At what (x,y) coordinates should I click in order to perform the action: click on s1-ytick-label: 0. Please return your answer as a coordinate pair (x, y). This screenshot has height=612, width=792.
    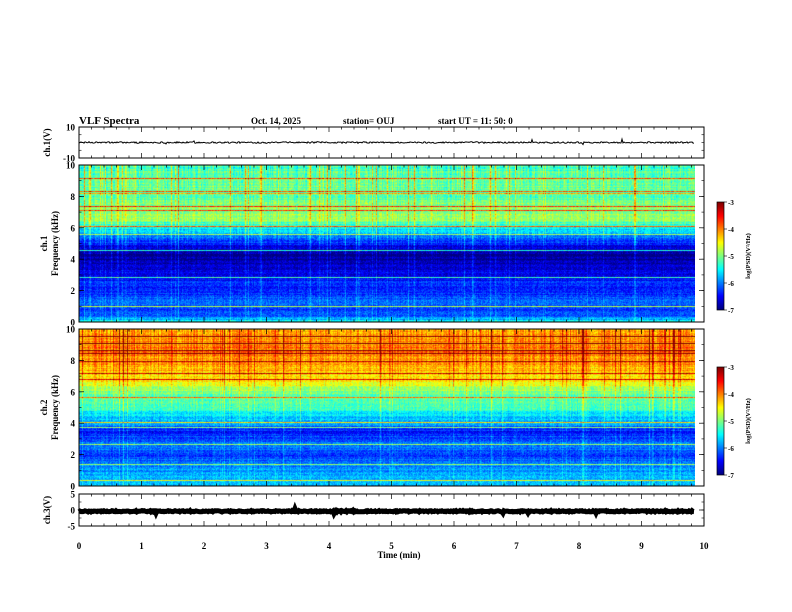
    Looking at the image, I should click on (73, 323).